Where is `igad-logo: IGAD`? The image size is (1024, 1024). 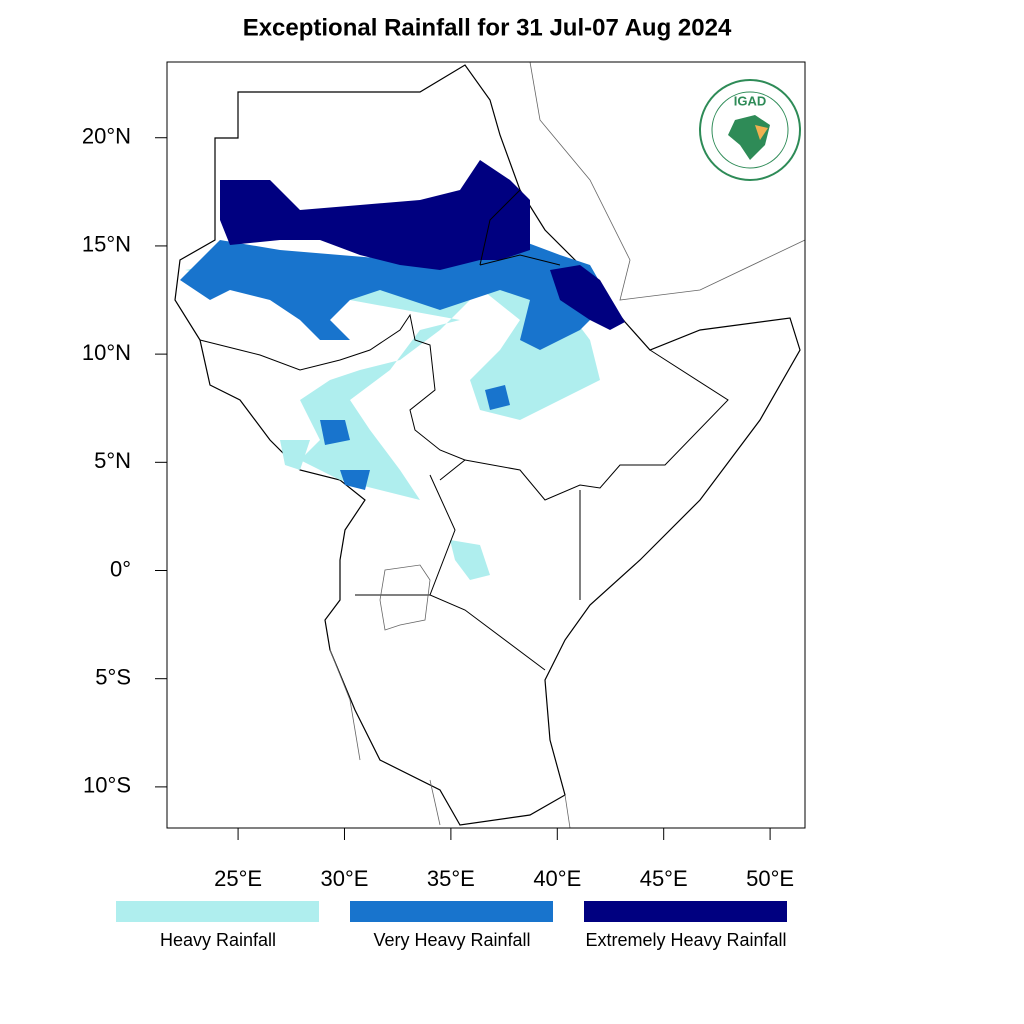
igad-logo: IGAD is located at coordinates (750, 130).